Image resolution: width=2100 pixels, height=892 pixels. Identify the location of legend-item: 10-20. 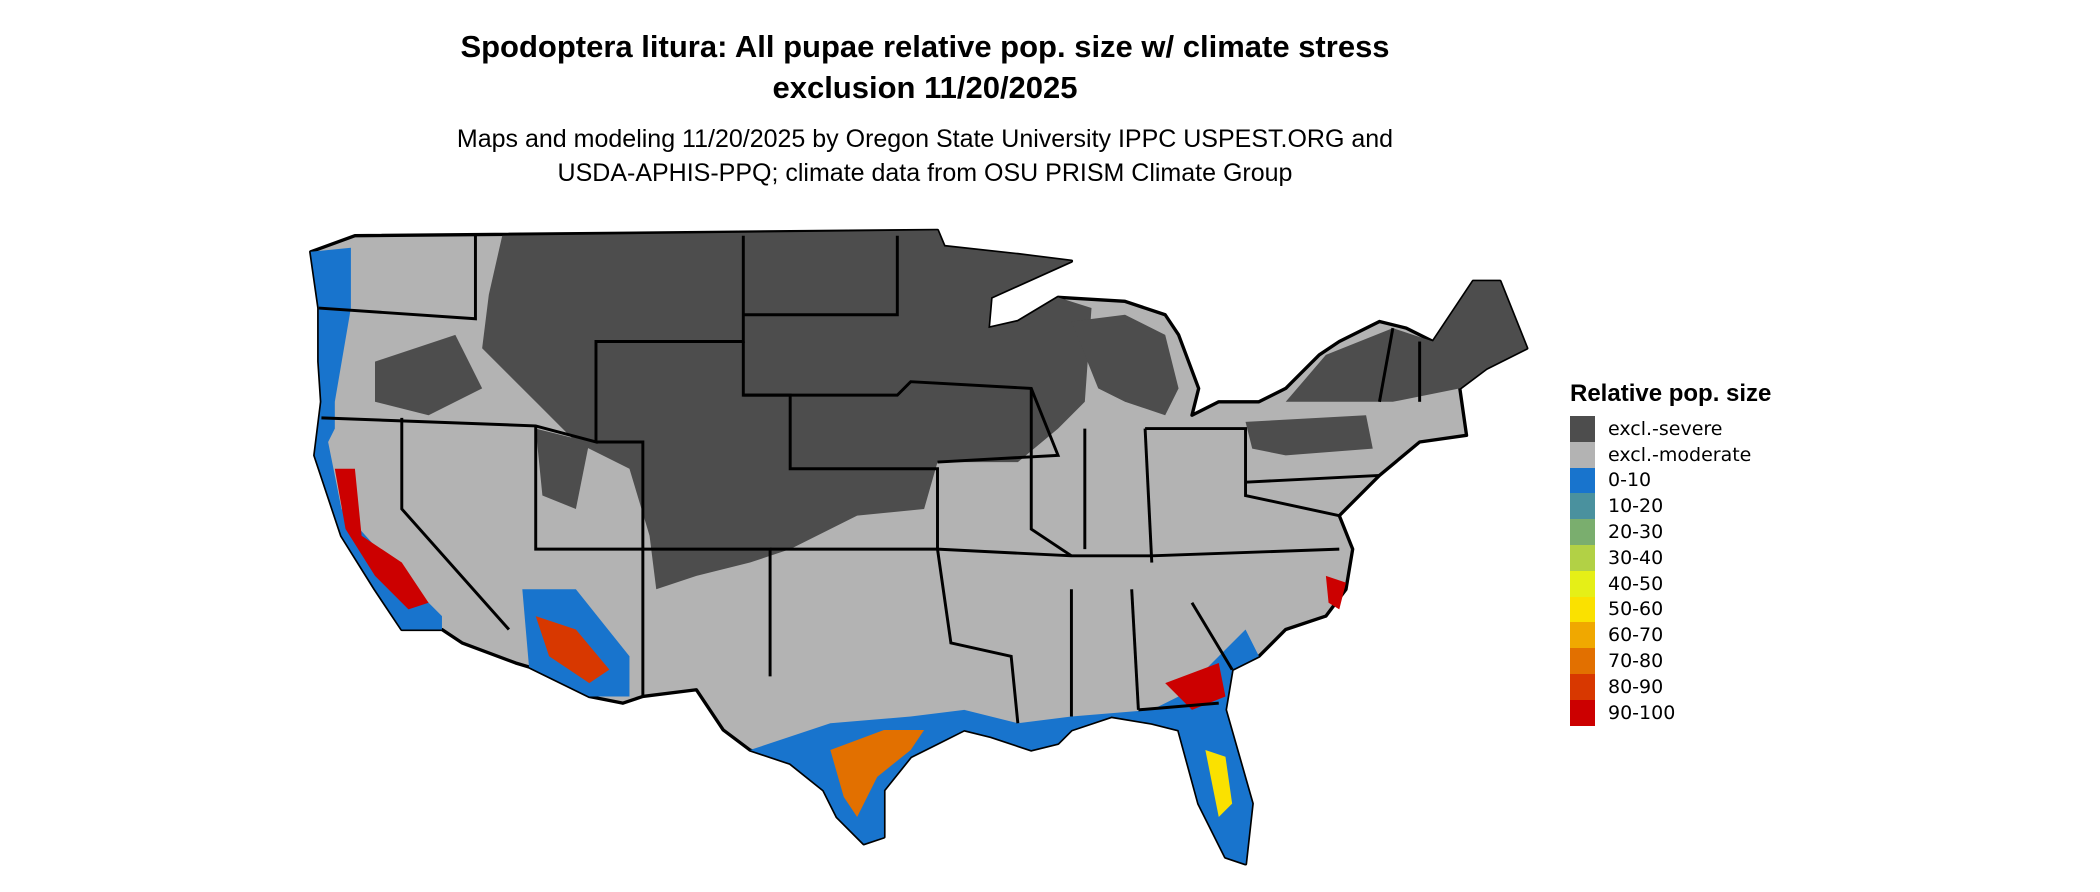
(1670, 506).